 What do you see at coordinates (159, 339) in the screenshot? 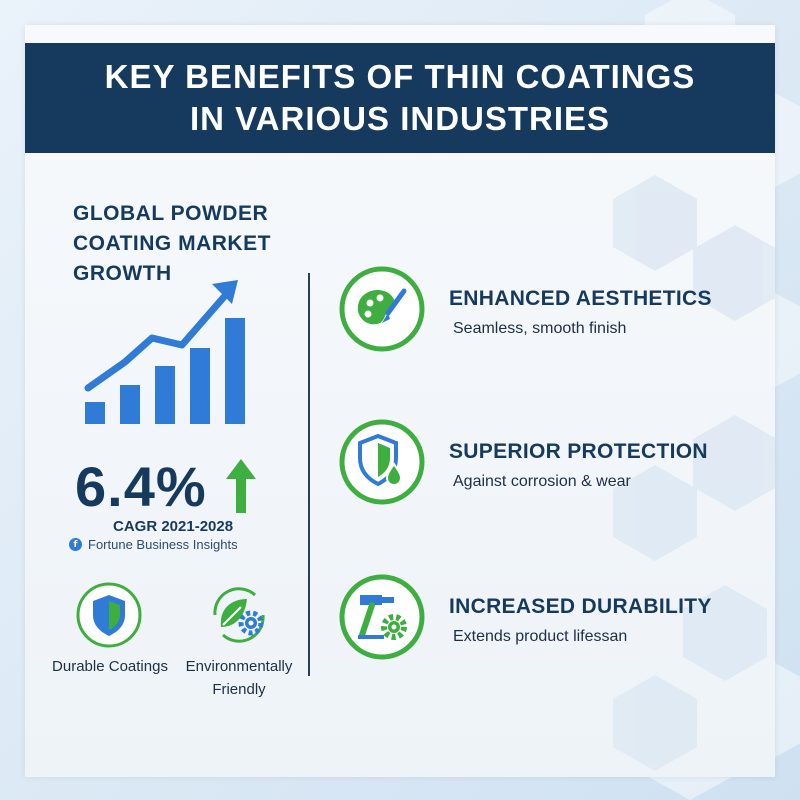
I see `growth-trend-line` at bounding box center [159, 339].